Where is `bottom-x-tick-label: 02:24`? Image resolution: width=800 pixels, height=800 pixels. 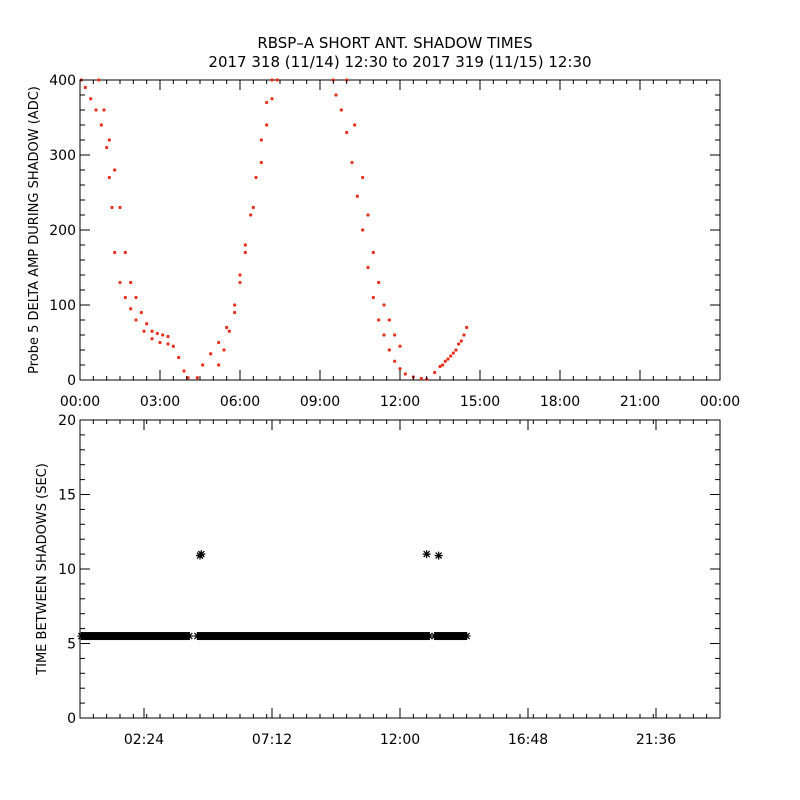 bottom-x-tick-label: 02:24 is located at coordinates (144, 740).